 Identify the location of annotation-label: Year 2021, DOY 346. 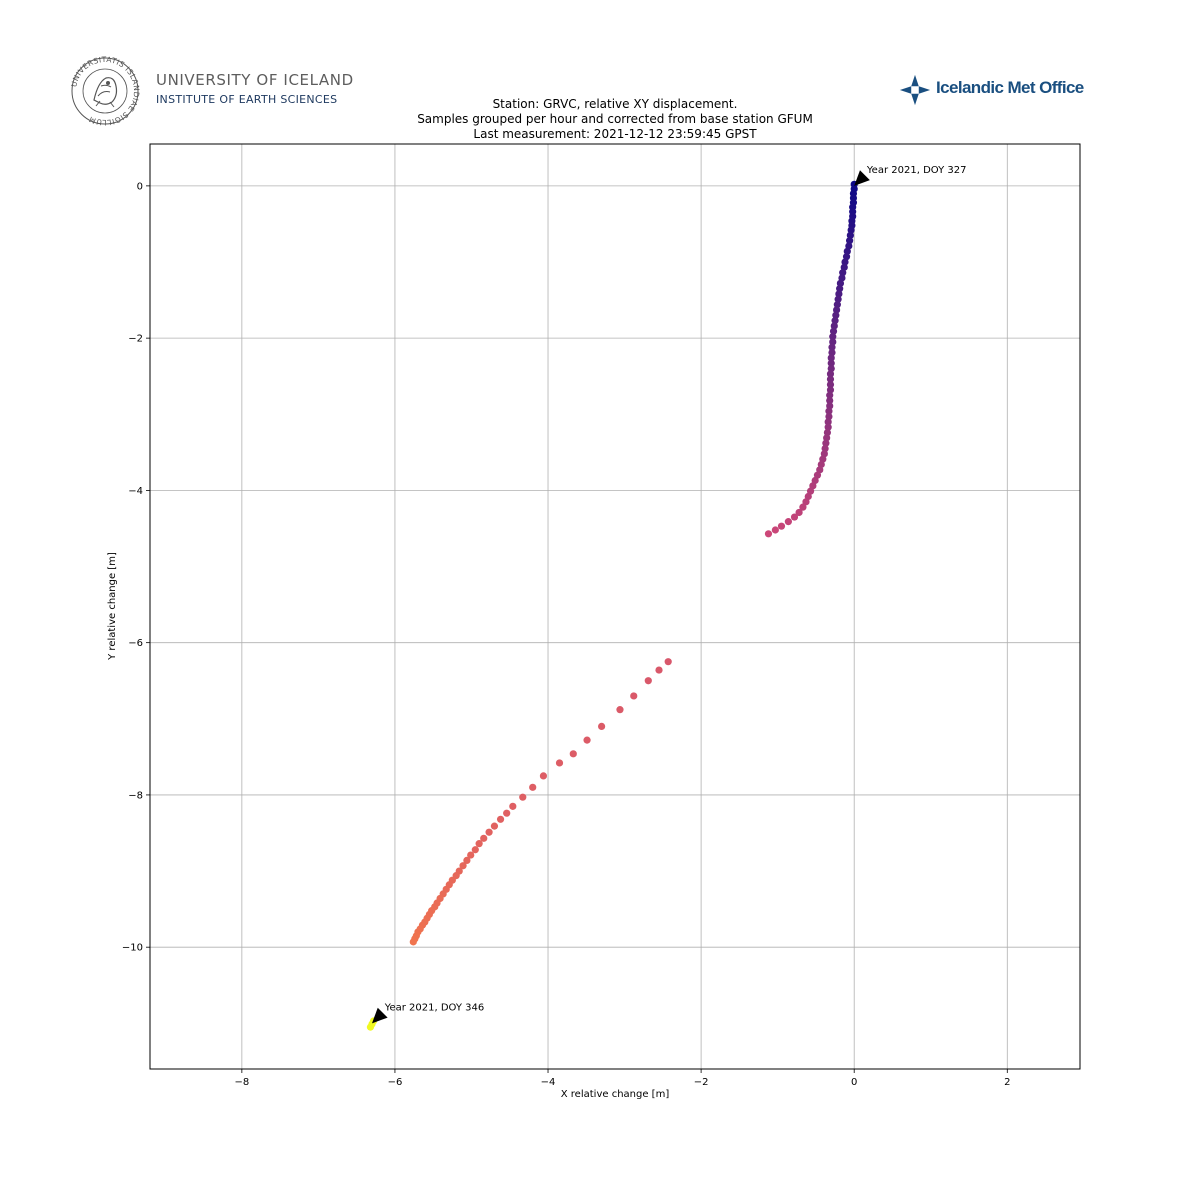
(434, 1008).